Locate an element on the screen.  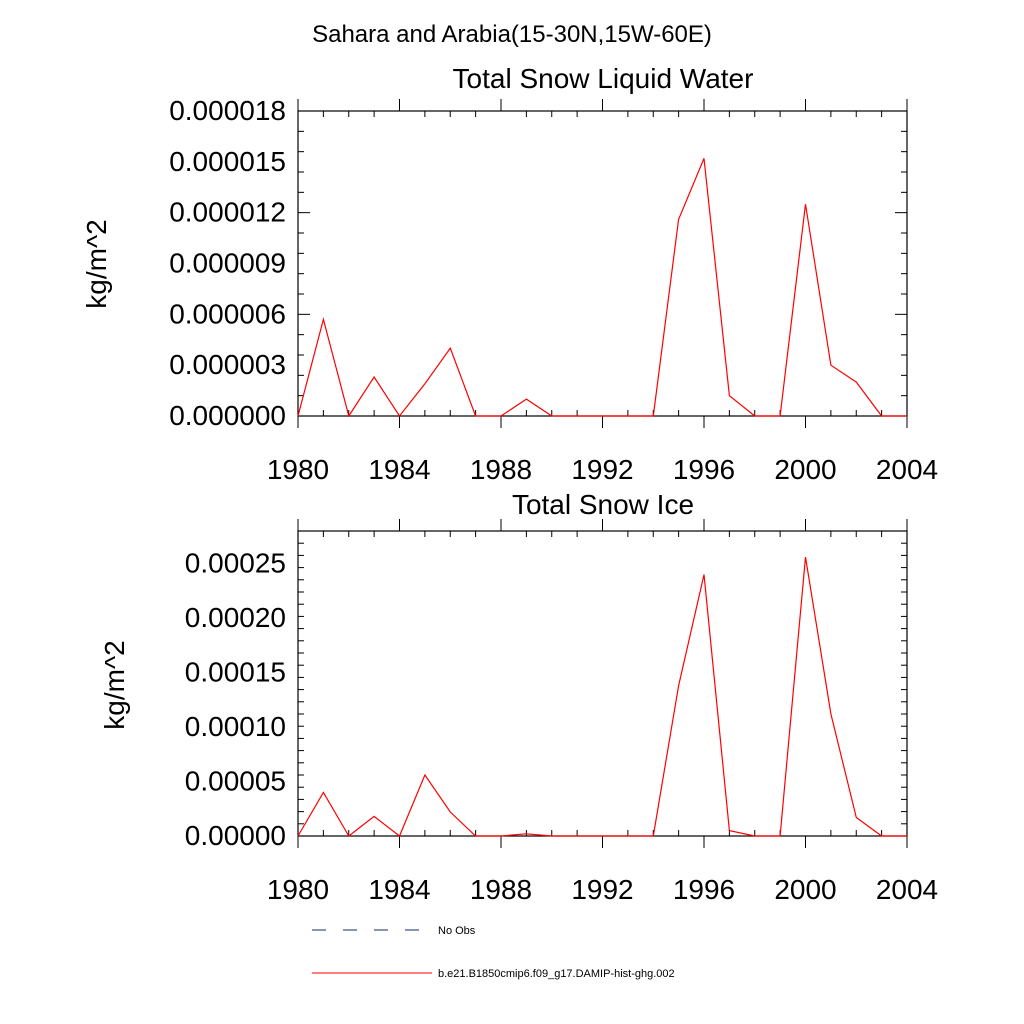
panel-top-ylabel: kg/m^2 is located at coordinates (96, 263).